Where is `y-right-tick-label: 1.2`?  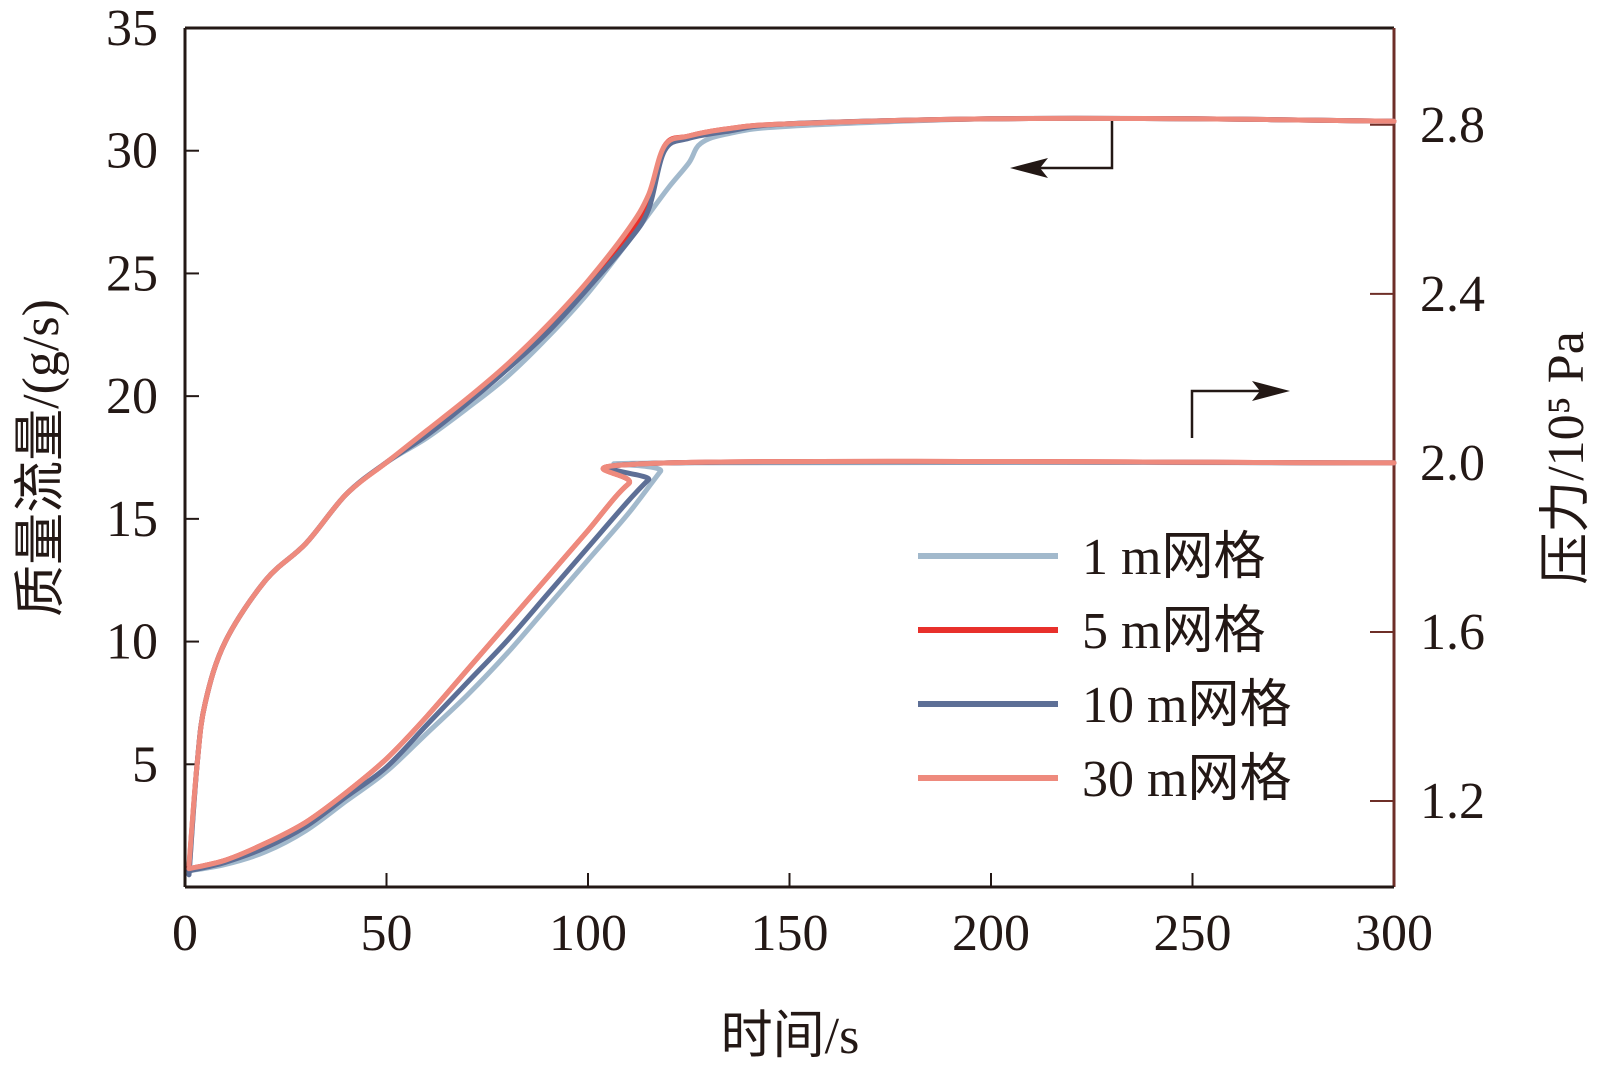
y-right-tick-label: 1.2 is located at coordinates (1452, 801).